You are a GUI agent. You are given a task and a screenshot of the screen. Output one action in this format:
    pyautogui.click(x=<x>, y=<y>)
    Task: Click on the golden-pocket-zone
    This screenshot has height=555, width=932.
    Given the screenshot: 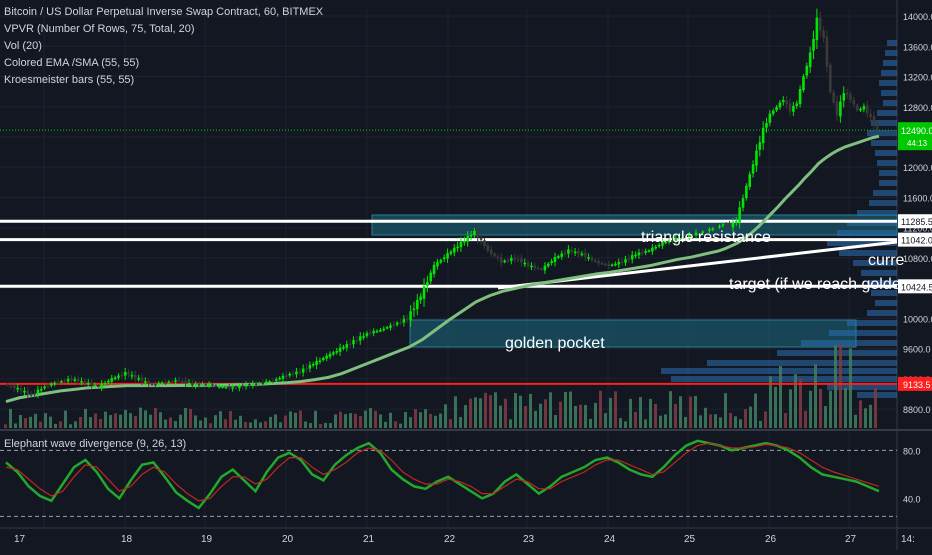 What is the action you would take?
    pyautogui.click(x=633, y=333)
    